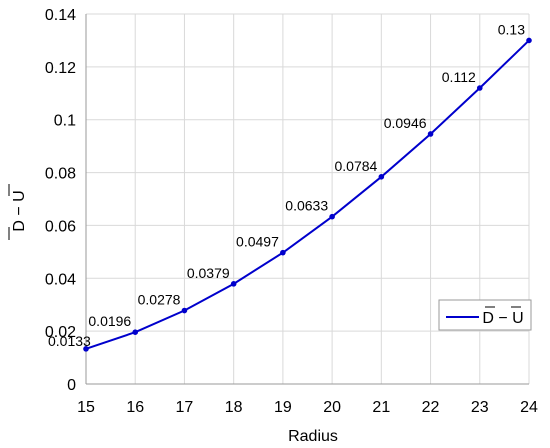 The height and width of the screenshot is (448, 550). I want to click on x-tick-label: 21, so click(381, 407).